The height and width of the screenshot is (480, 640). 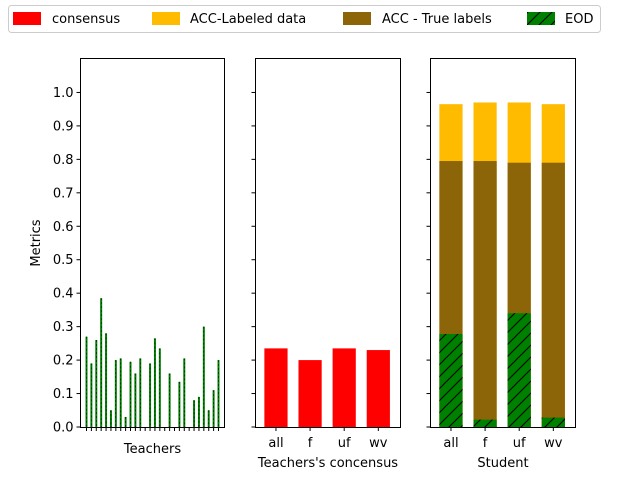 I want to click on y-tick-label: 0.3, so click(x=63, y=327).